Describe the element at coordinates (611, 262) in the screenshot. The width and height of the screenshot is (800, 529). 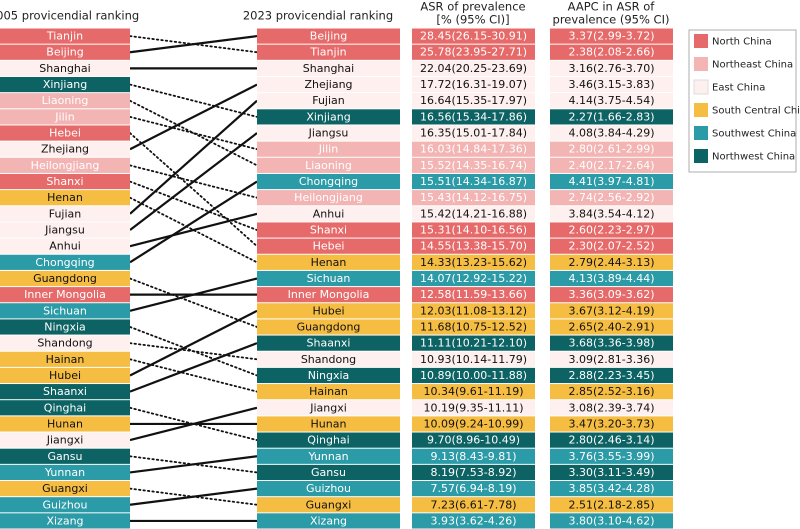
I see `aapc-value: 2.79(2.44-3.13)` at that location.